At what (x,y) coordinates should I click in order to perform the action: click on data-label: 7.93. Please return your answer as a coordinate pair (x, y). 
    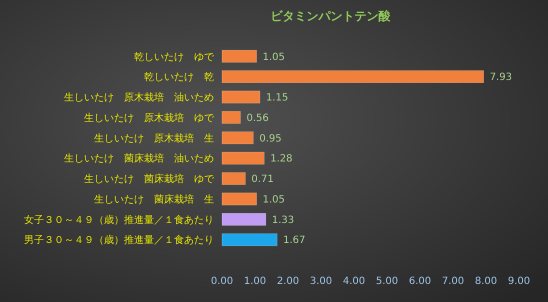
    Looking at the image, I should click on (501, 78).